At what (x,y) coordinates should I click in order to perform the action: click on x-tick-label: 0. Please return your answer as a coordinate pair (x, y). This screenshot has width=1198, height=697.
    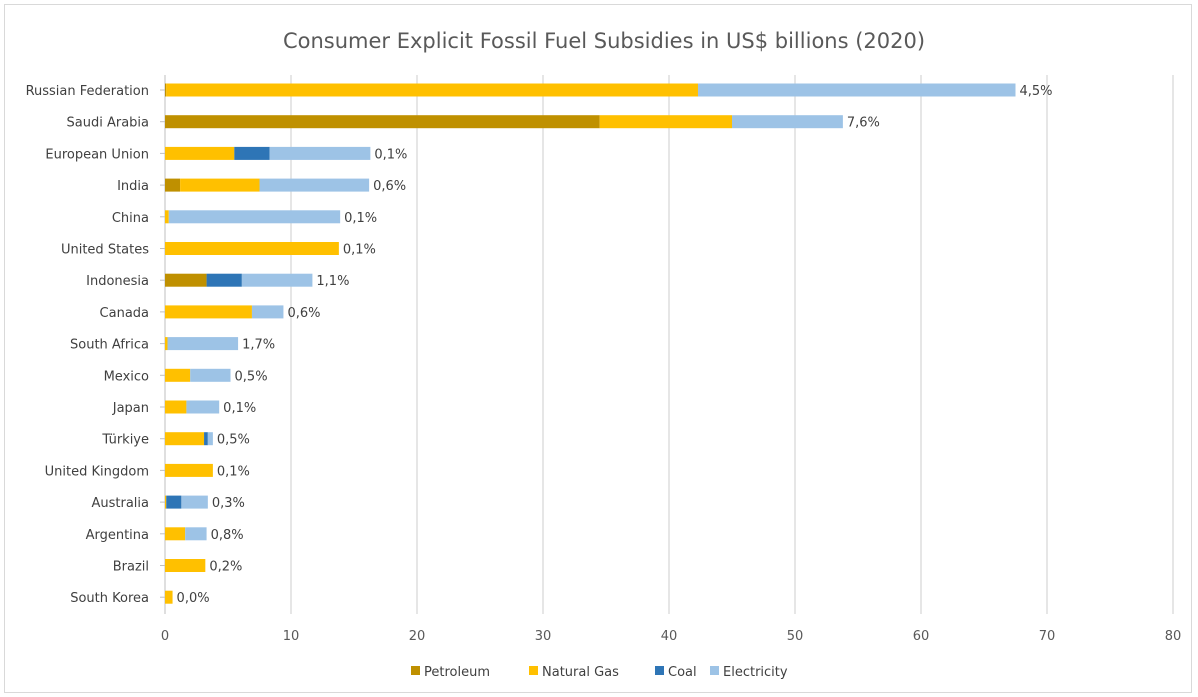
    Looking at the image, I should click on (165, 636).